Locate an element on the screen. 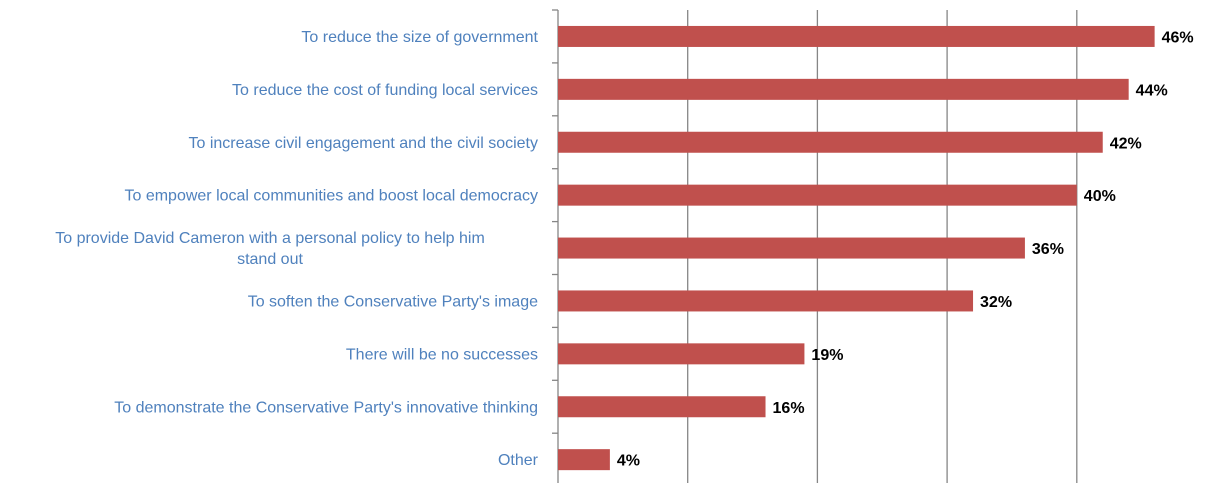 Image resolution: width=1207 pixels, height=483 pixels. category-label: There will be no successes is located at coordinates (442, 354).